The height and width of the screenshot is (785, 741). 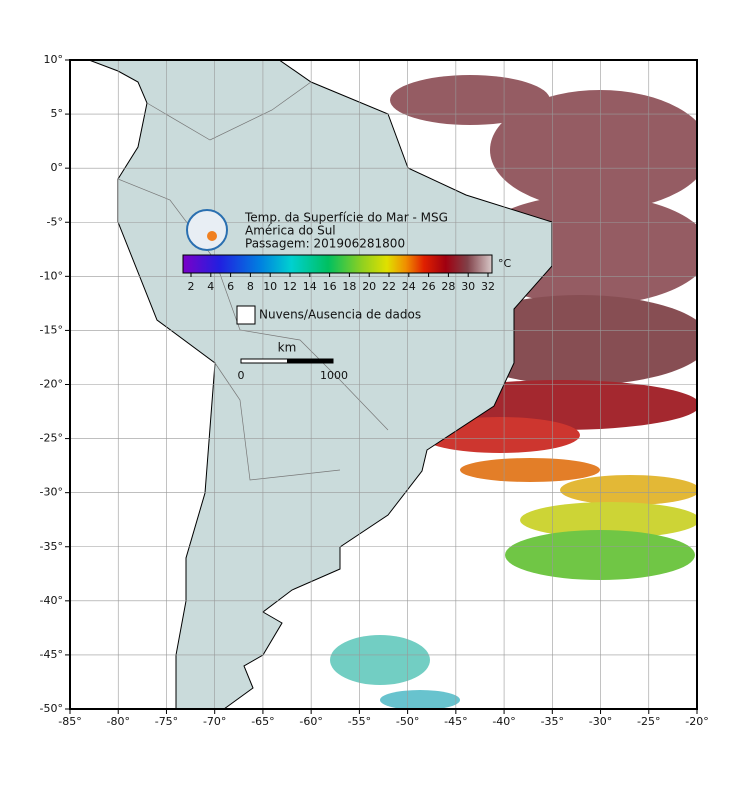 What do you see at coordinates (117, 721) in the screenshot?
I see `lon-tick-label: -80°` at bounding box center [117, 721].